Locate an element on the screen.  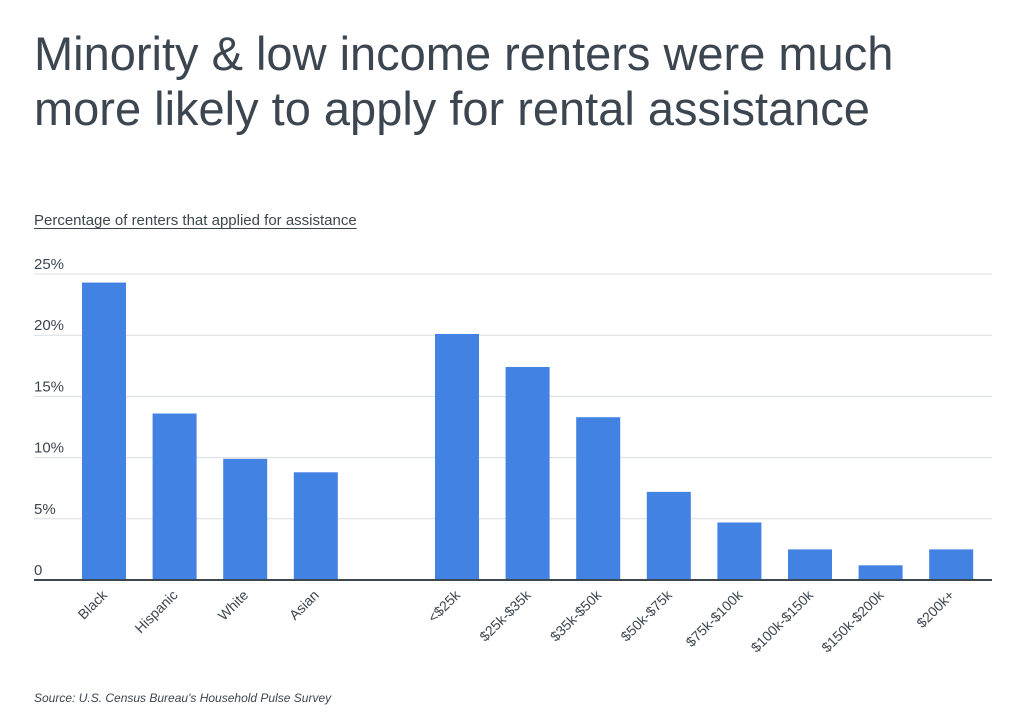
x-tick-label: $150k-$200k is located at coordinates (852, 620).